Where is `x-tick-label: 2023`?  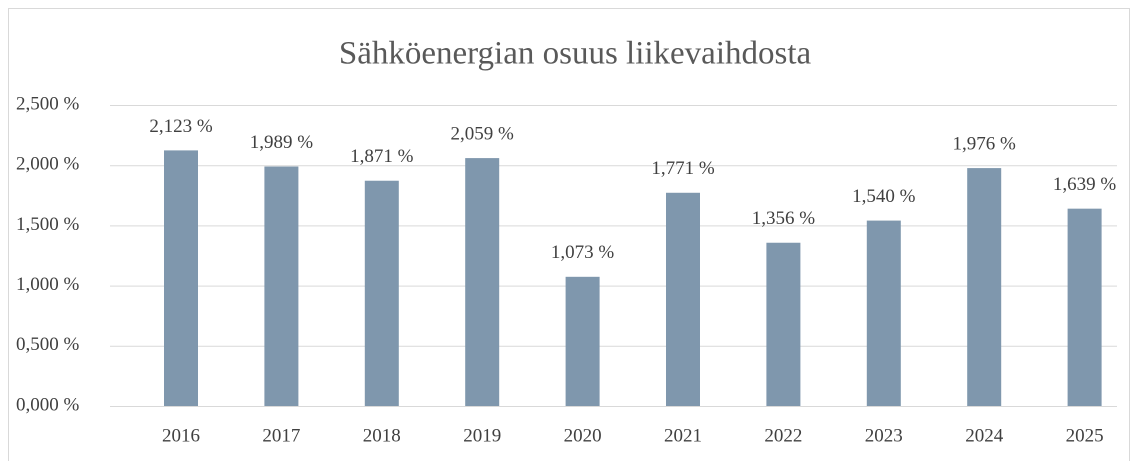
x-tick-label: 2023 is located at coordinates (884, 435).